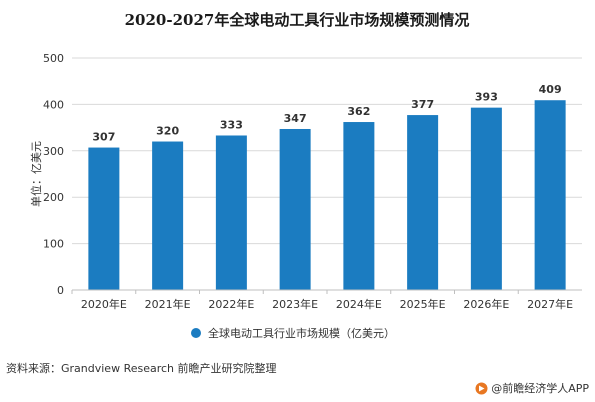  What do you see at coordinates (295, 304) in the screenshot?
I see `x-tick-label: 2023年E` at bounding box center [295, 304].